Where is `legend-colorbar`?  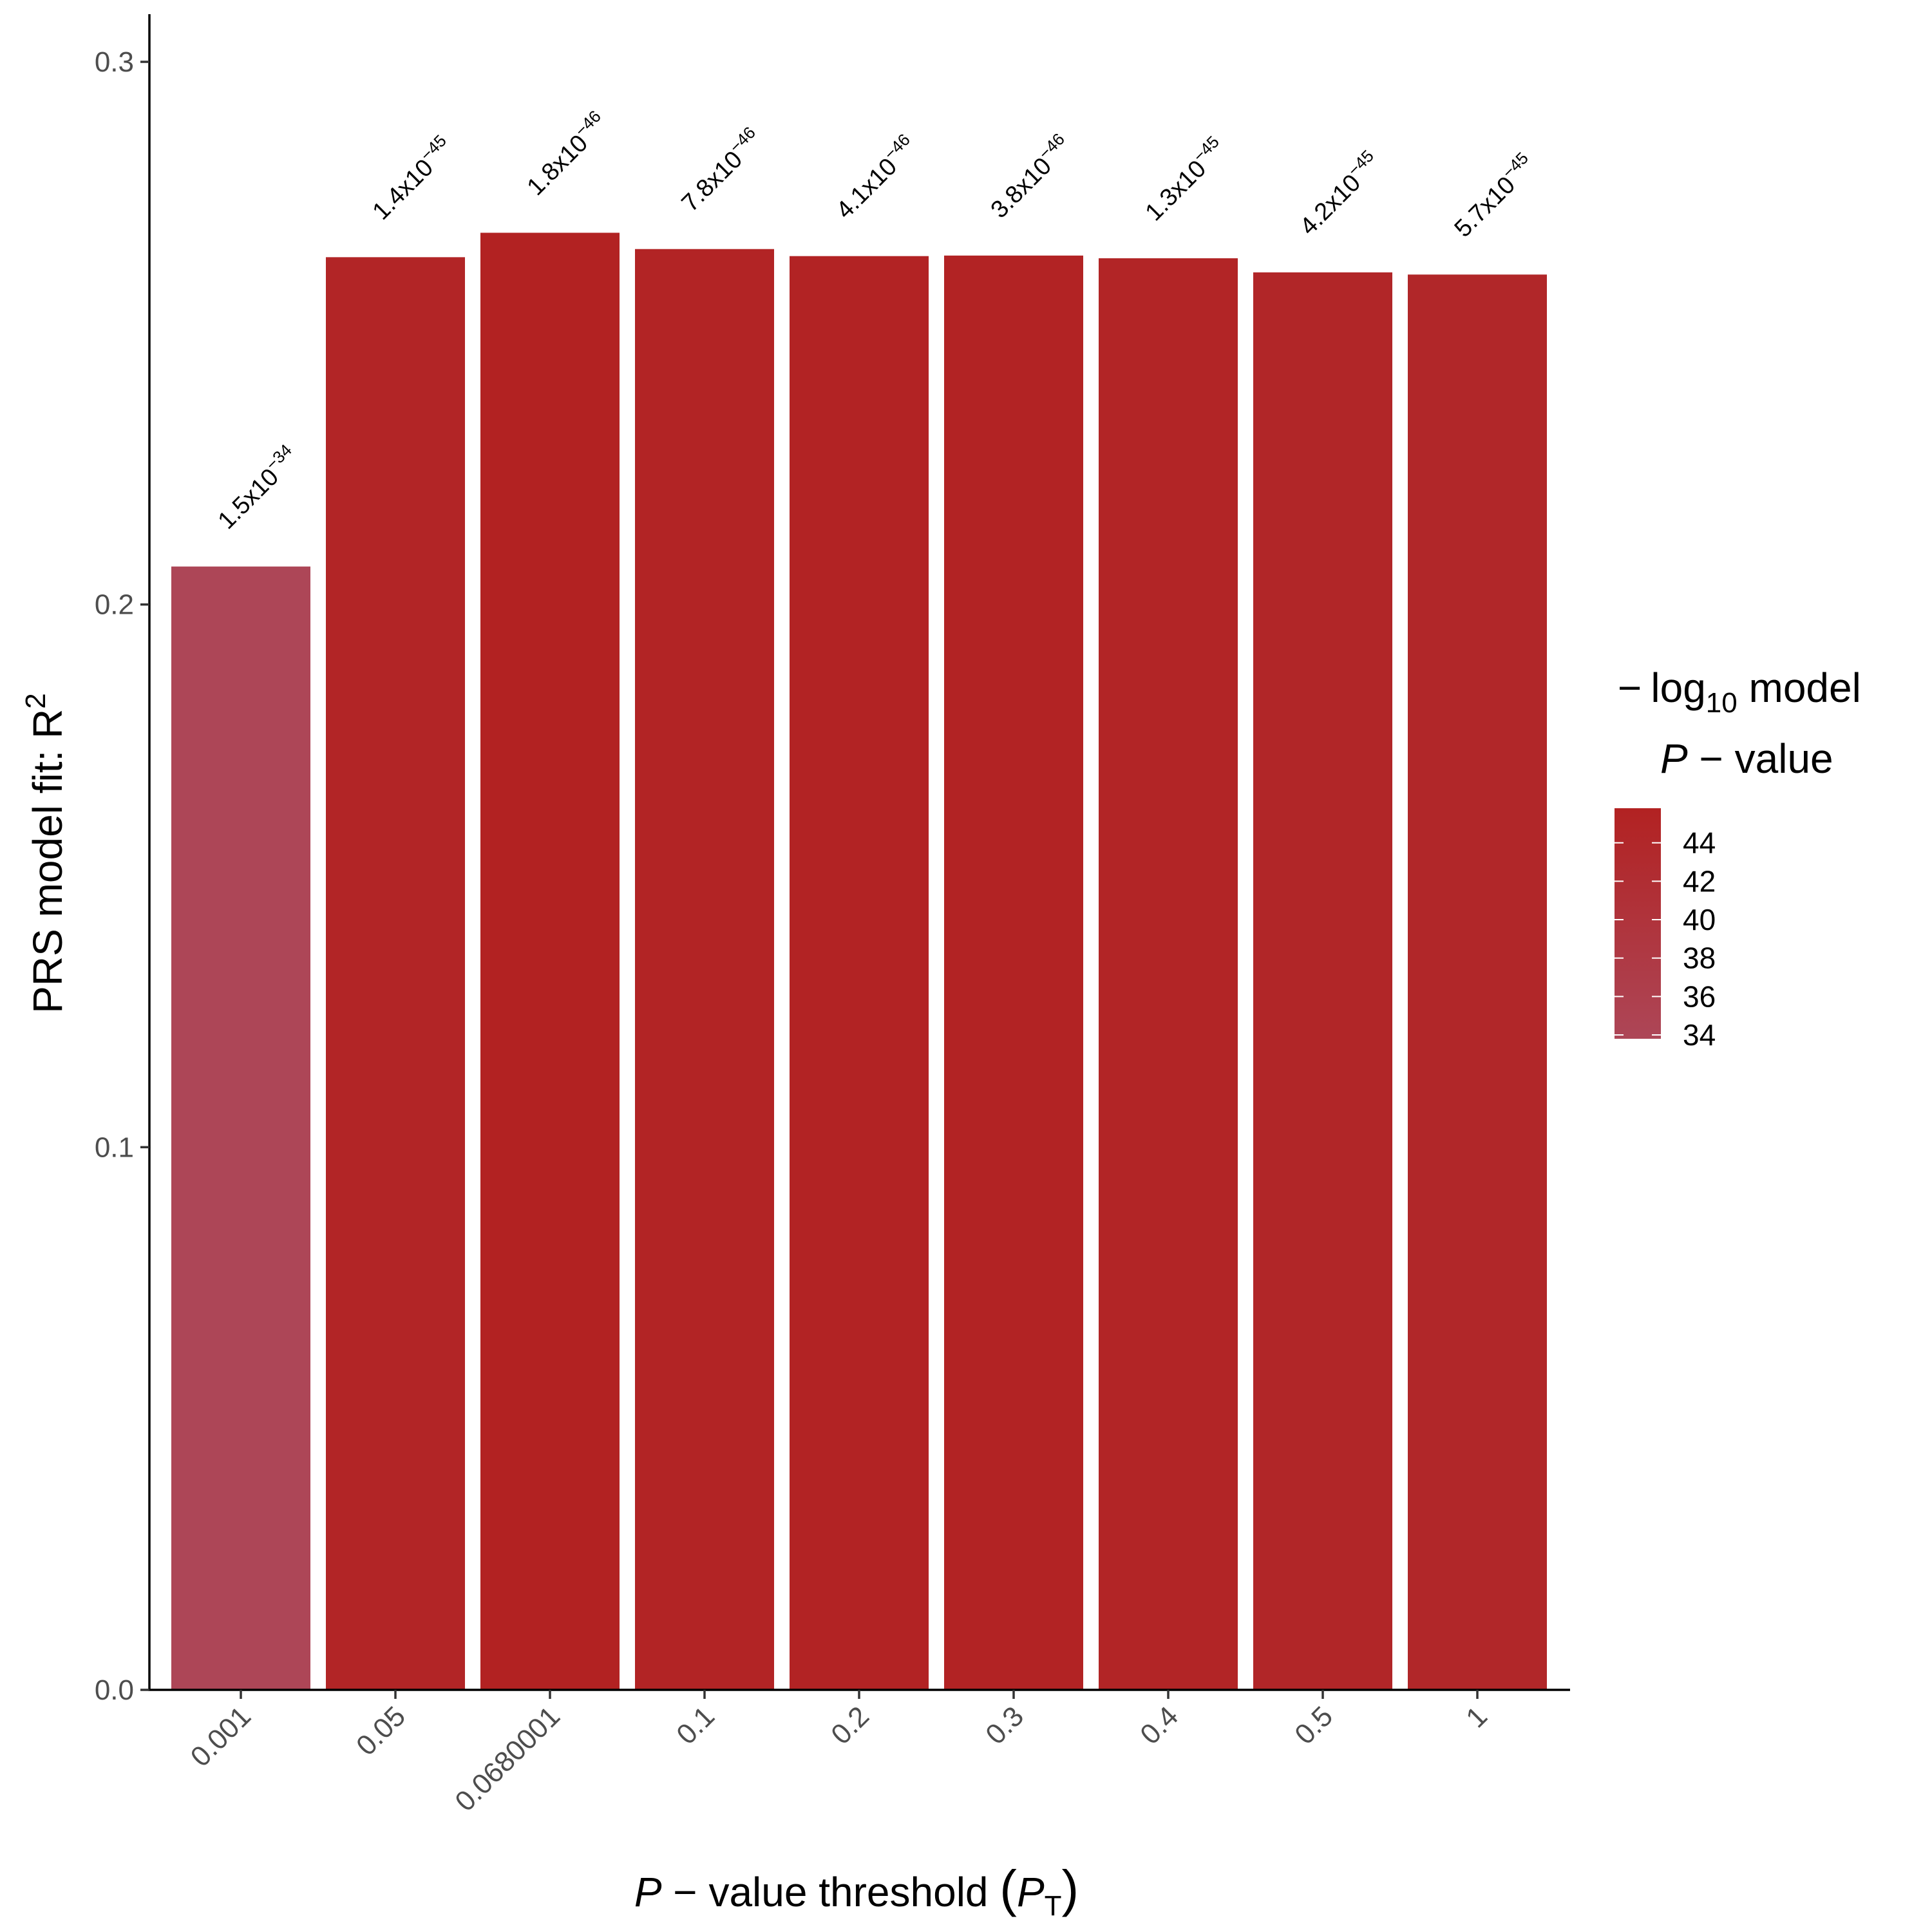 legend-colorbar is located at coordinates (1638, 923).